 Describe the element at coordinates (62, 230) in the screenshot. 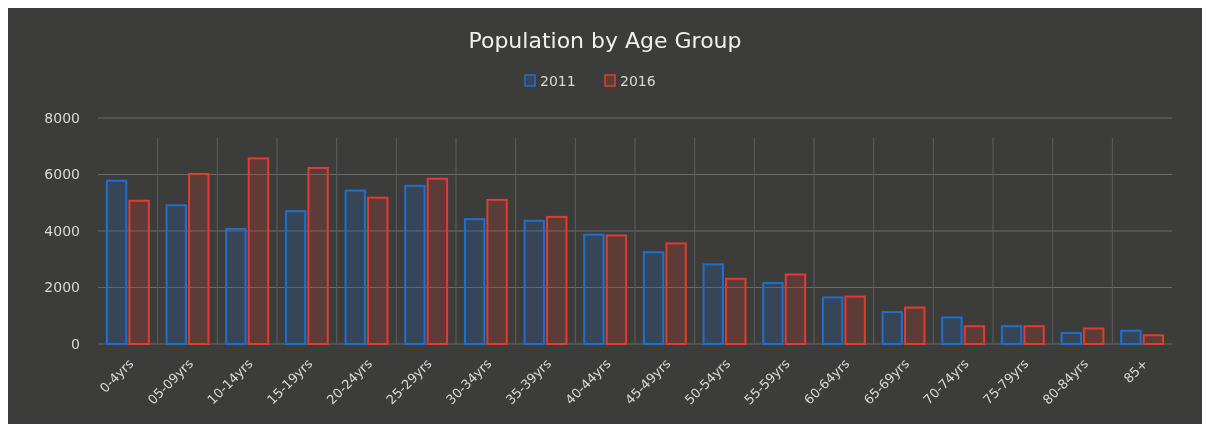

I see `y-tick-label: 4000` at that location.